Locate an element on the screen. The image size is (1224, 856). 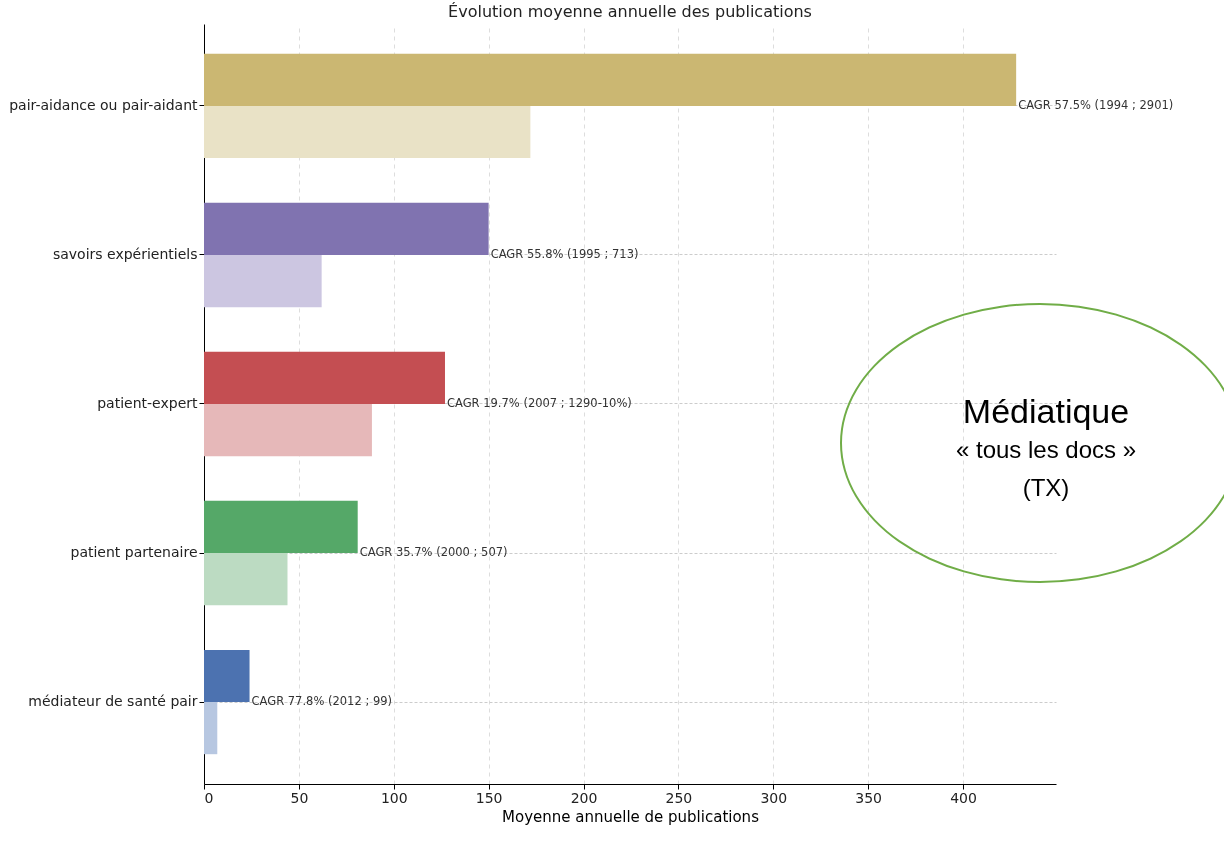
annotation: CAGR 19.7% (2007 ; 1290-10%) is located at coordinates (539, 403).